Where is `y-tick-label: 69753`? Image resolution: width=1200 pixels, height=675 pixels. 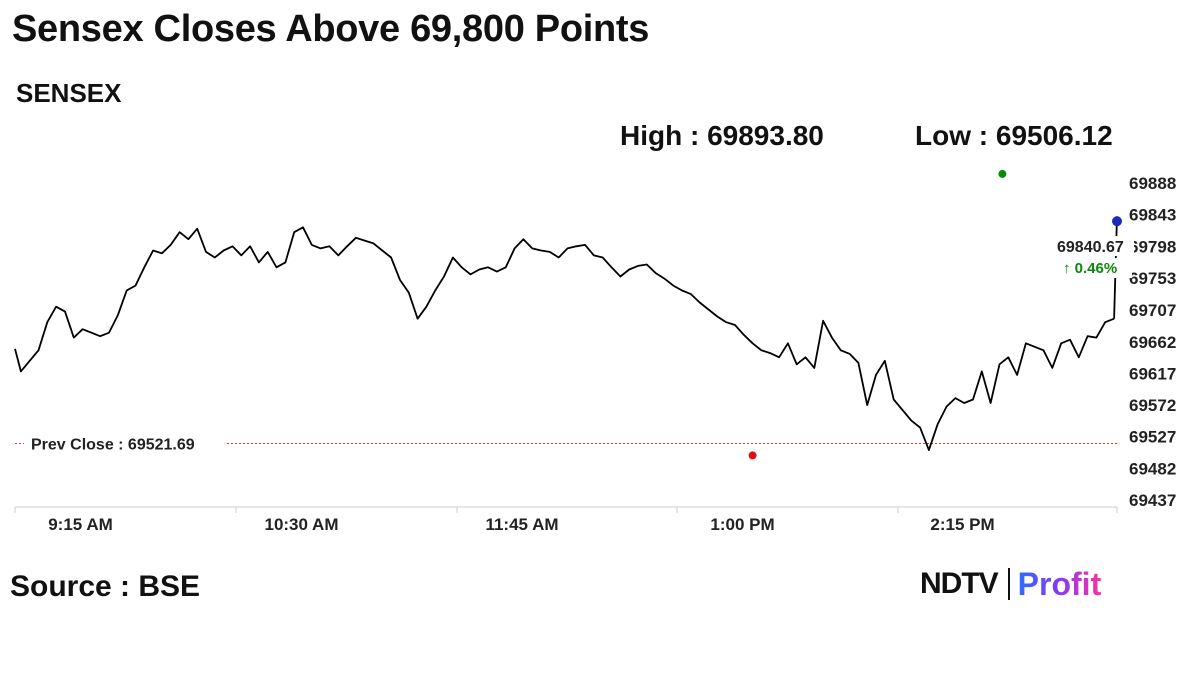 y-tick-label: 69753 is located at coordinates (1152, 278).